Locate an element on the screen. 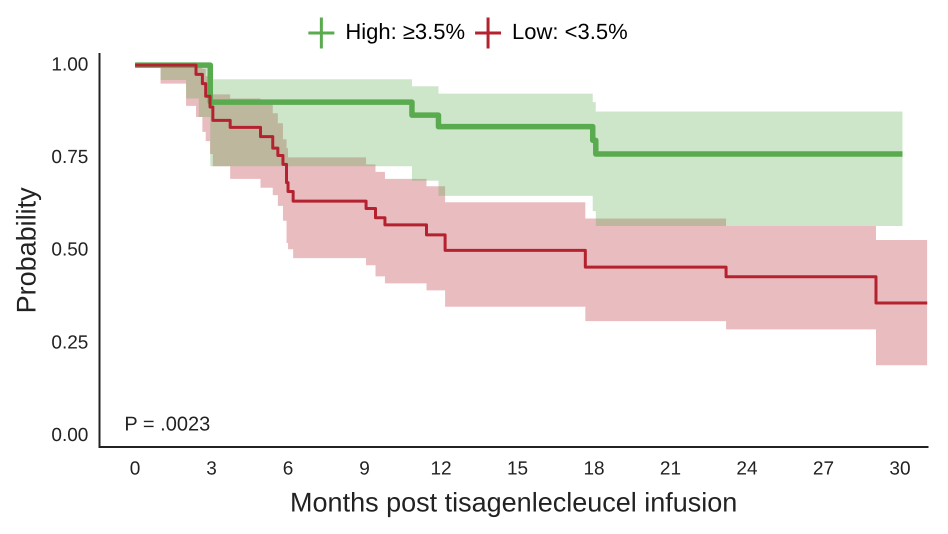 This screenshot has height=534, width=948. y-tick-label: 0.50 is located at coordinates (69, 250).